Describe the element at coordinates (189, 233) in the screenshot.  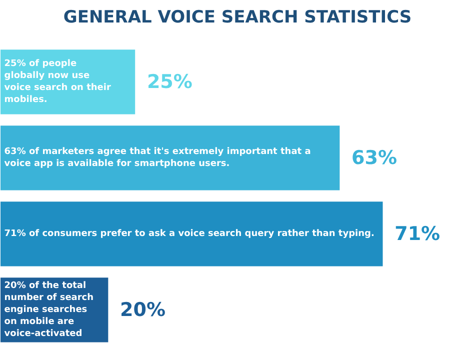
I see `y-tick-label: 71% of consumers prefer to ask a voice search query rather than typing.` at that location.